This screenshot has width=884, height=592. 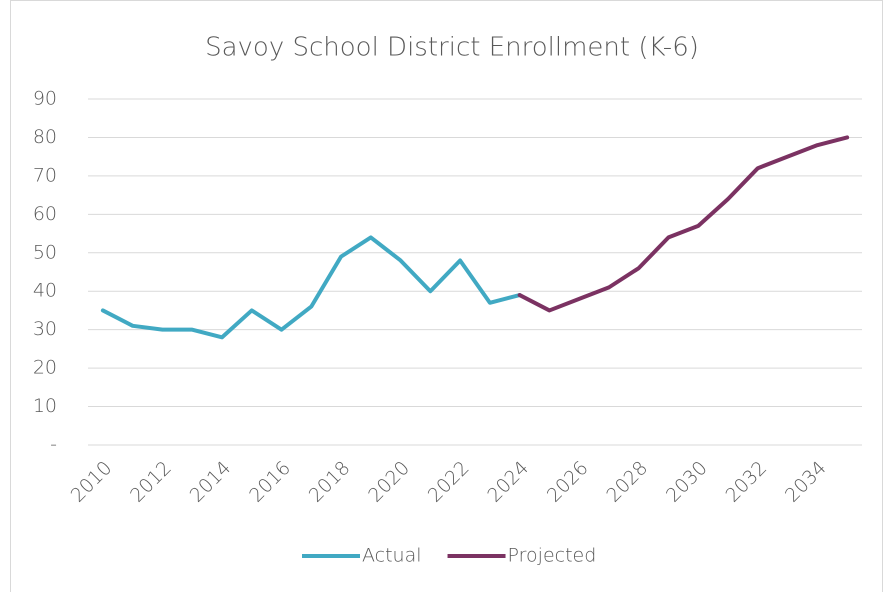 What do you see at coordinates (45, 137) in the screenshot?
I see `y-tick-label: 80` at bounding box center [45, 137].